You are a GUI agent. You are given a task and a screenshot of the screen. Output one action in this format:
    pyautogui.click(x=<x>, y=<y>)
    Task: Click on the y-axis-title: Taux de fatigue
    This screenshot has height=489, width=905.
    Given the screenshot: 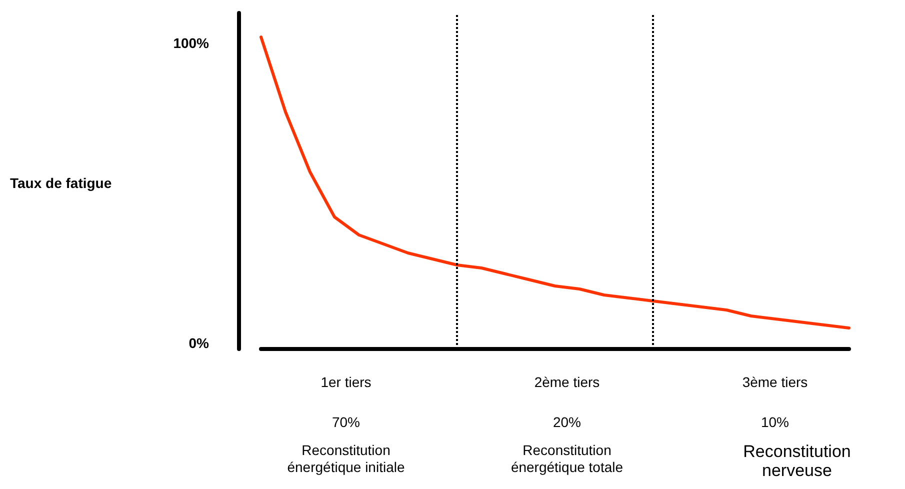 What is the action you would take?
    pyautogui.click(x=61, y=183)
    